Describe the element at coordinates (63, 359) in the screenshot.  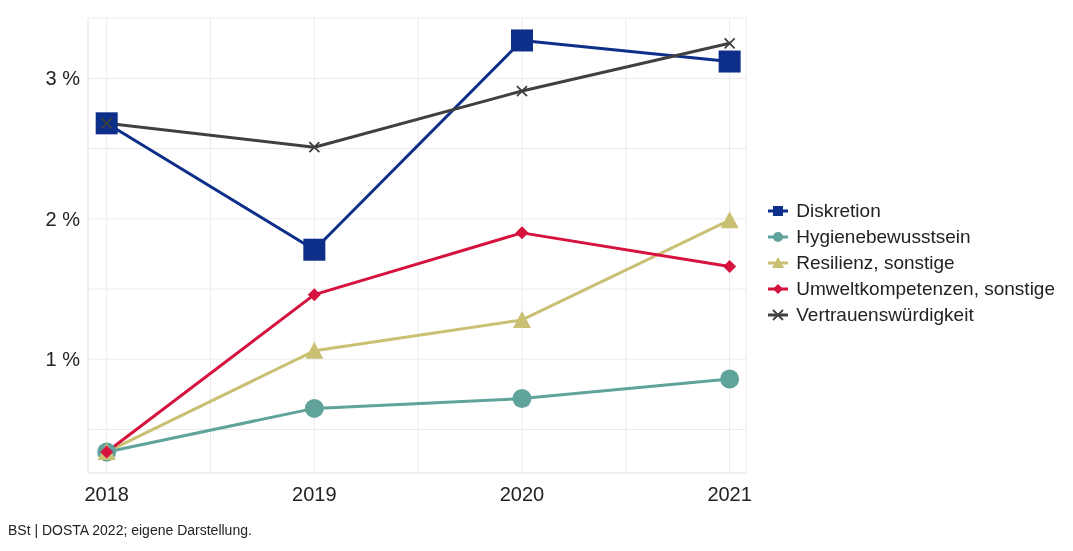
I see `y-tick-label: 1 %` at that location.